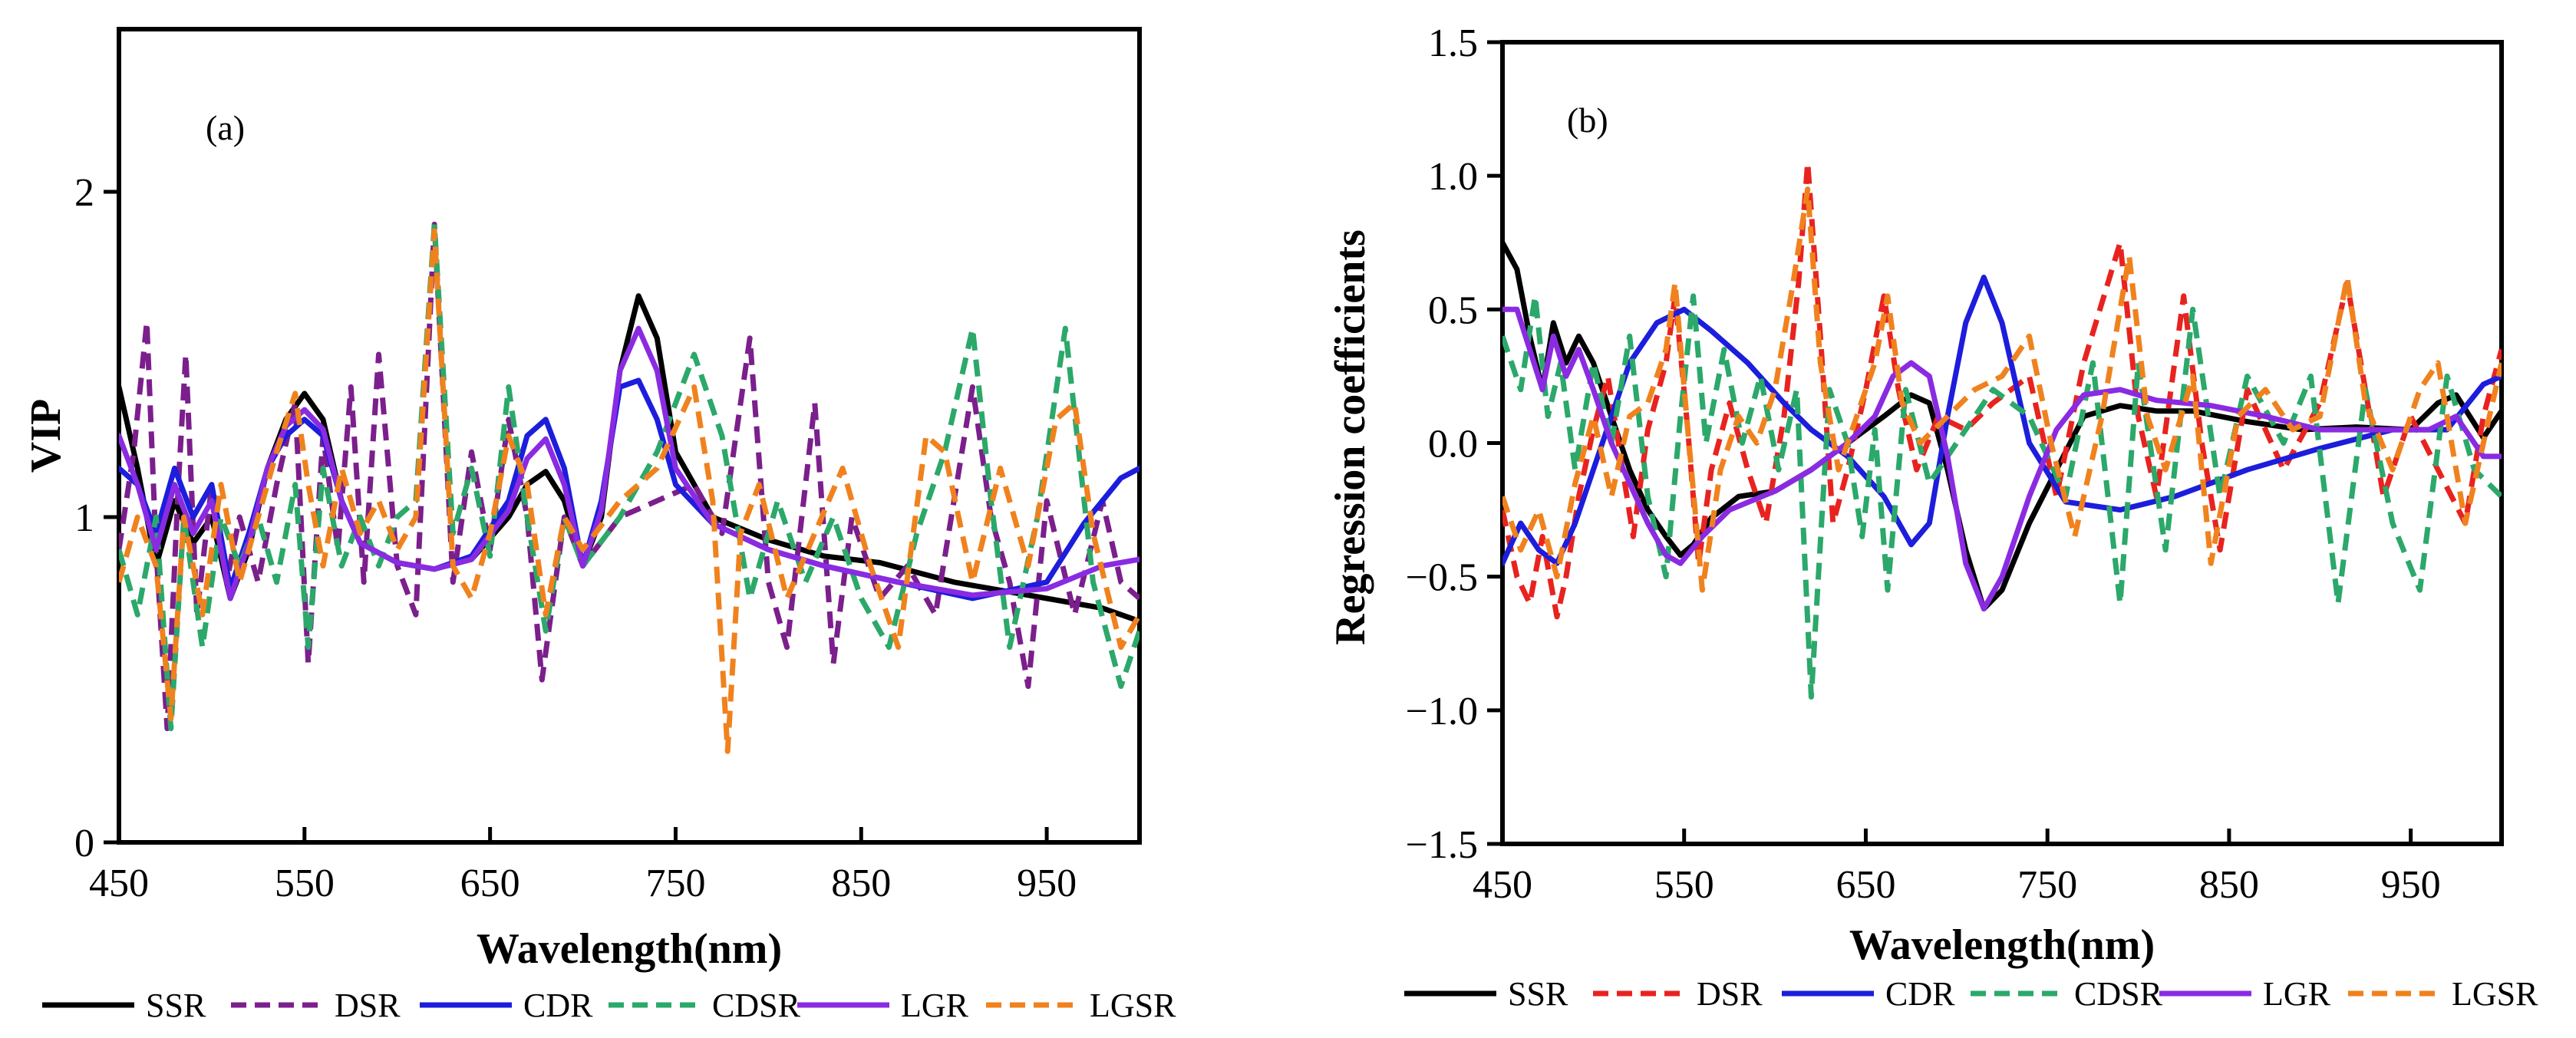  I want to click on panel-b-y-tick-label: −1.0, so click(1442, 711).